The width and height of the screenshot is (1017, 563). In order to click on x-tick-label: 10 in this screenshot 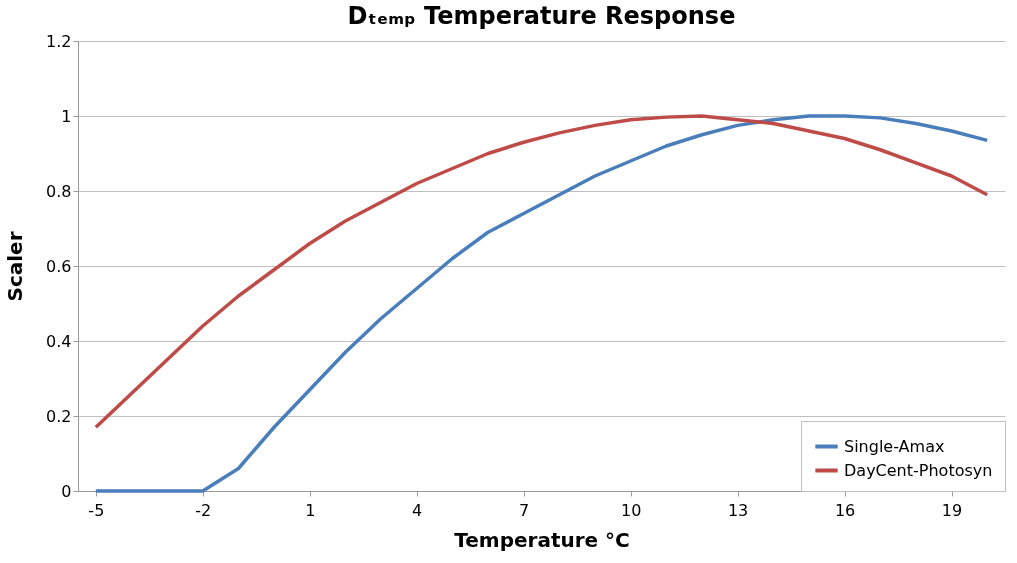, I will do `click(631, 510)`.